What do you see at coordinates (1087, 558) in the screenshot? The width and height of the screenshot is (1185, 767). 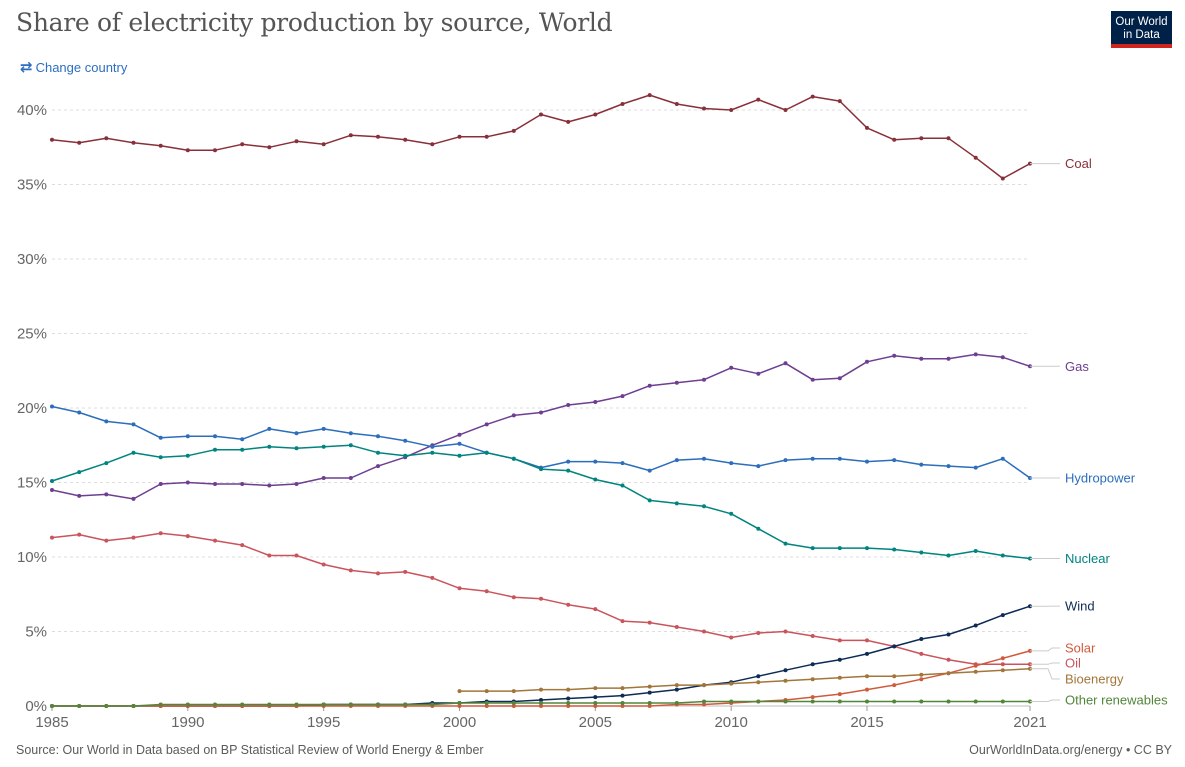 I see `series-label-nuclear: Nuclear` at bounding box center [1087, 558].